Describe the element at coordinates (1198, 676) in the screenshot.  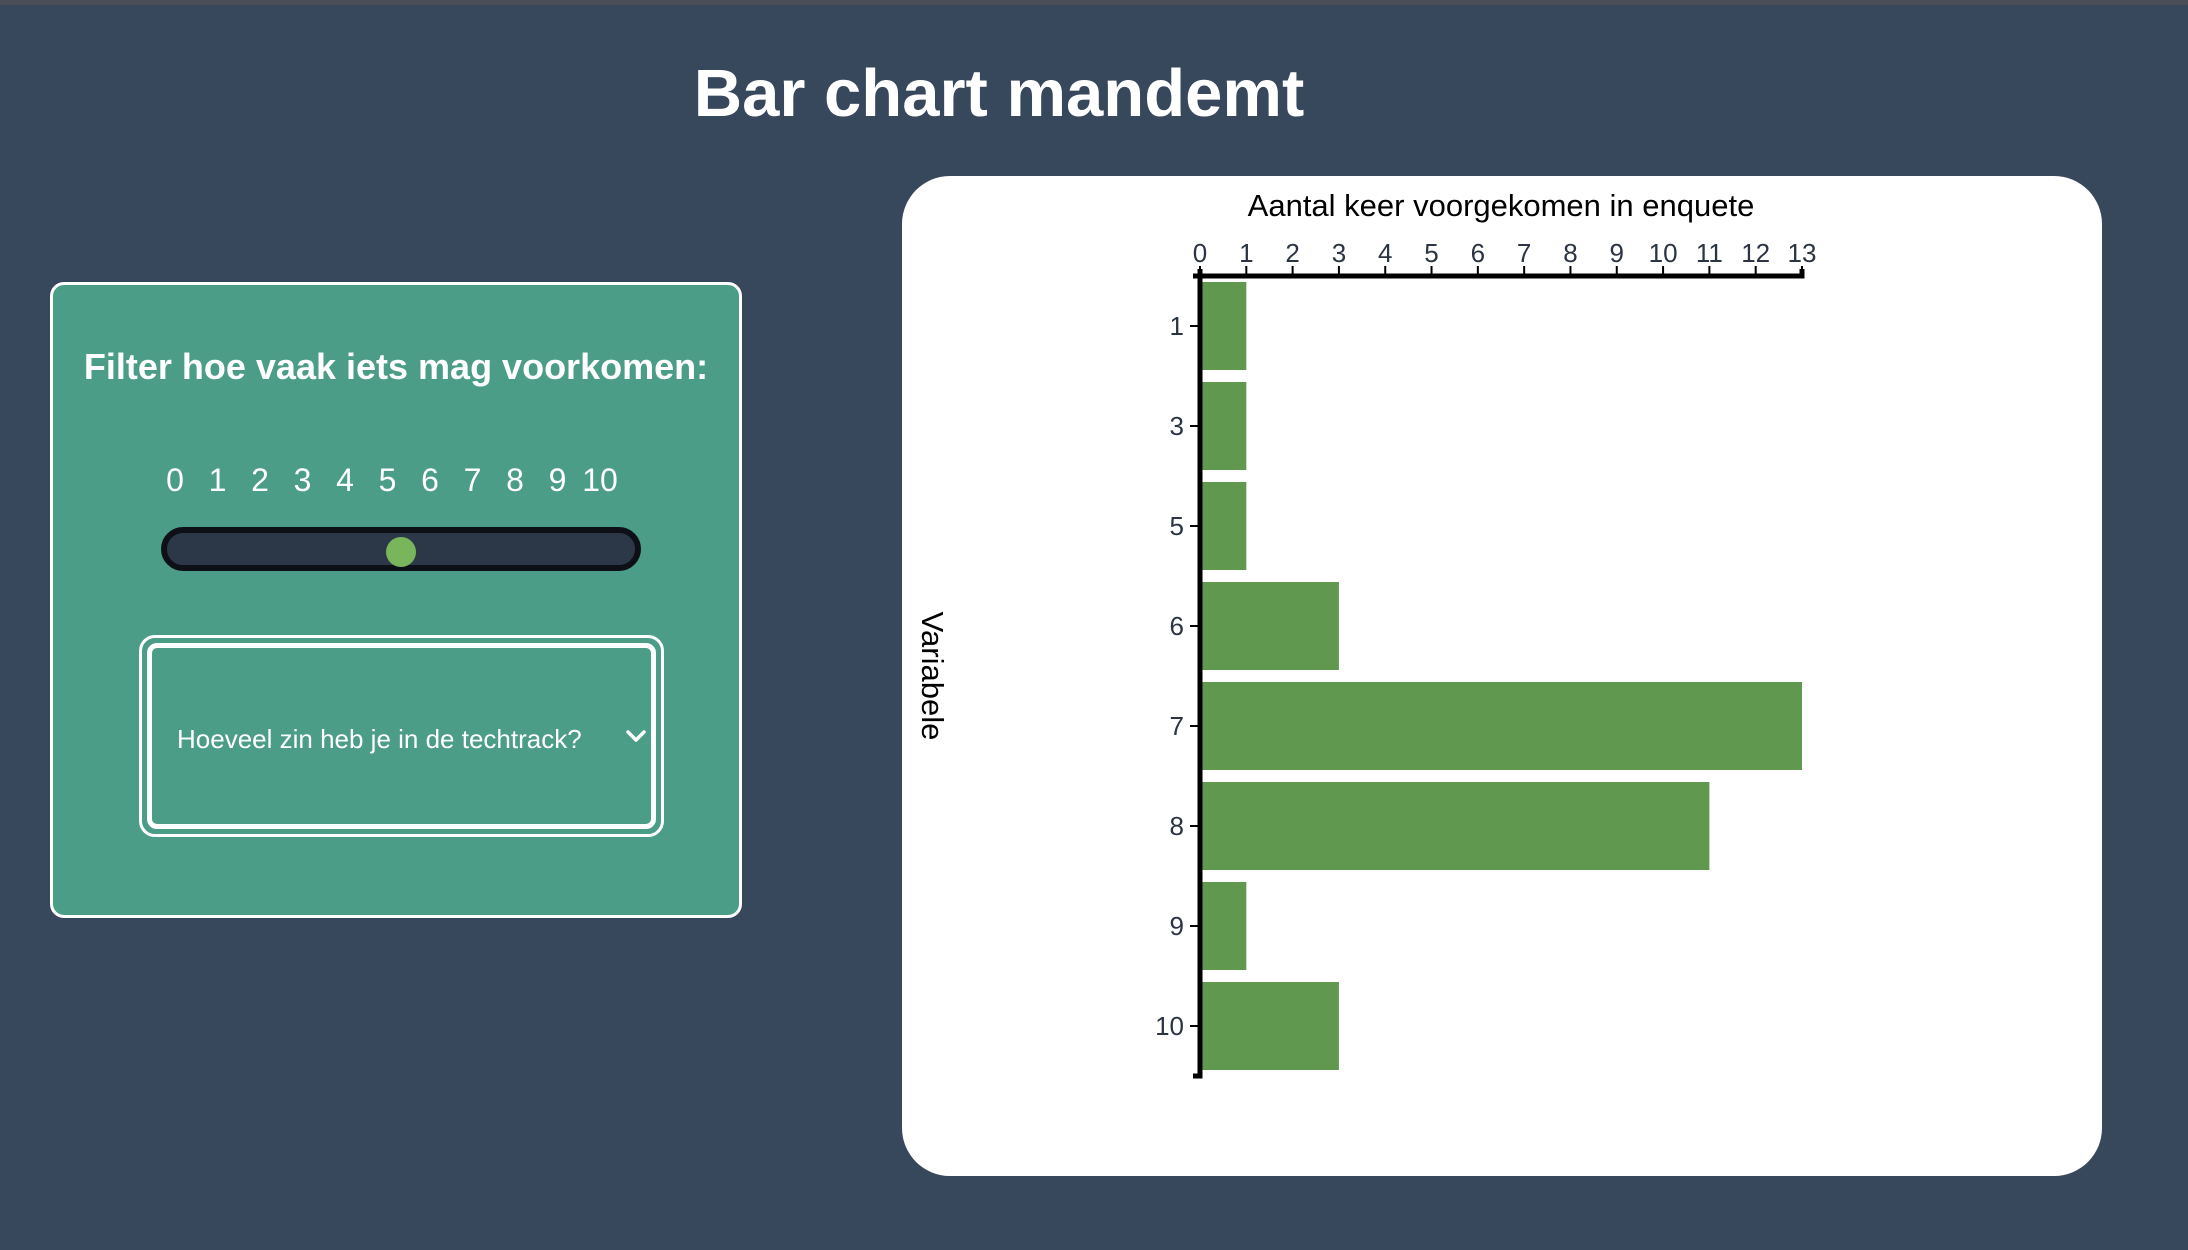
I see `y-axis-line` at that location.